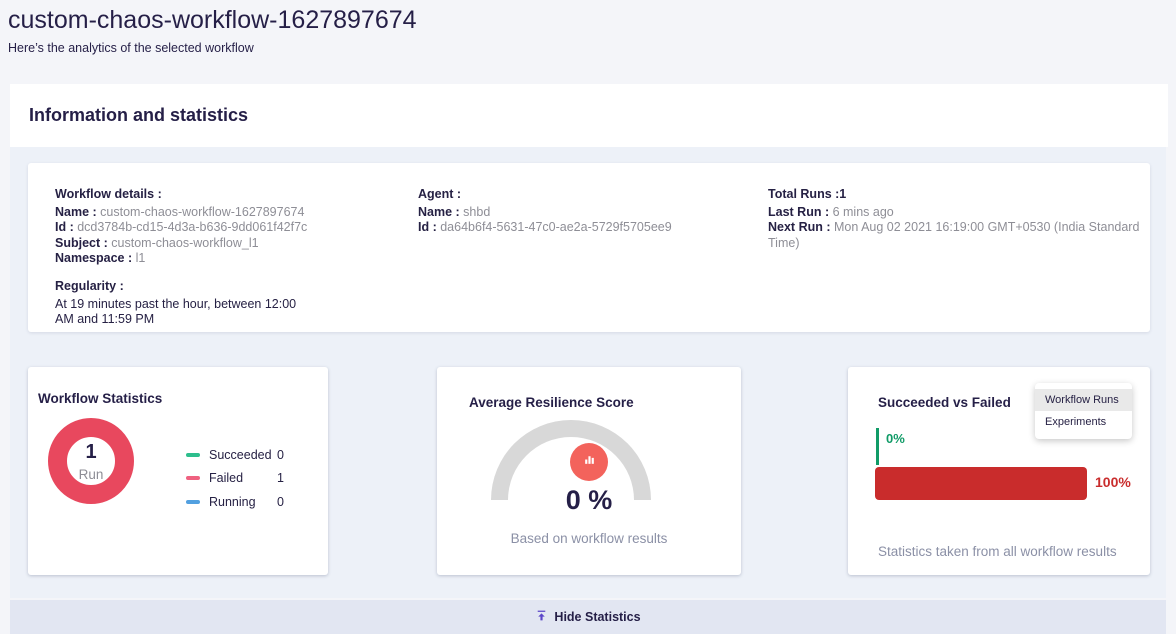  Describe the element at coordinates (232, 501) in the screenshot. I see `legend-label: Running` at that location.